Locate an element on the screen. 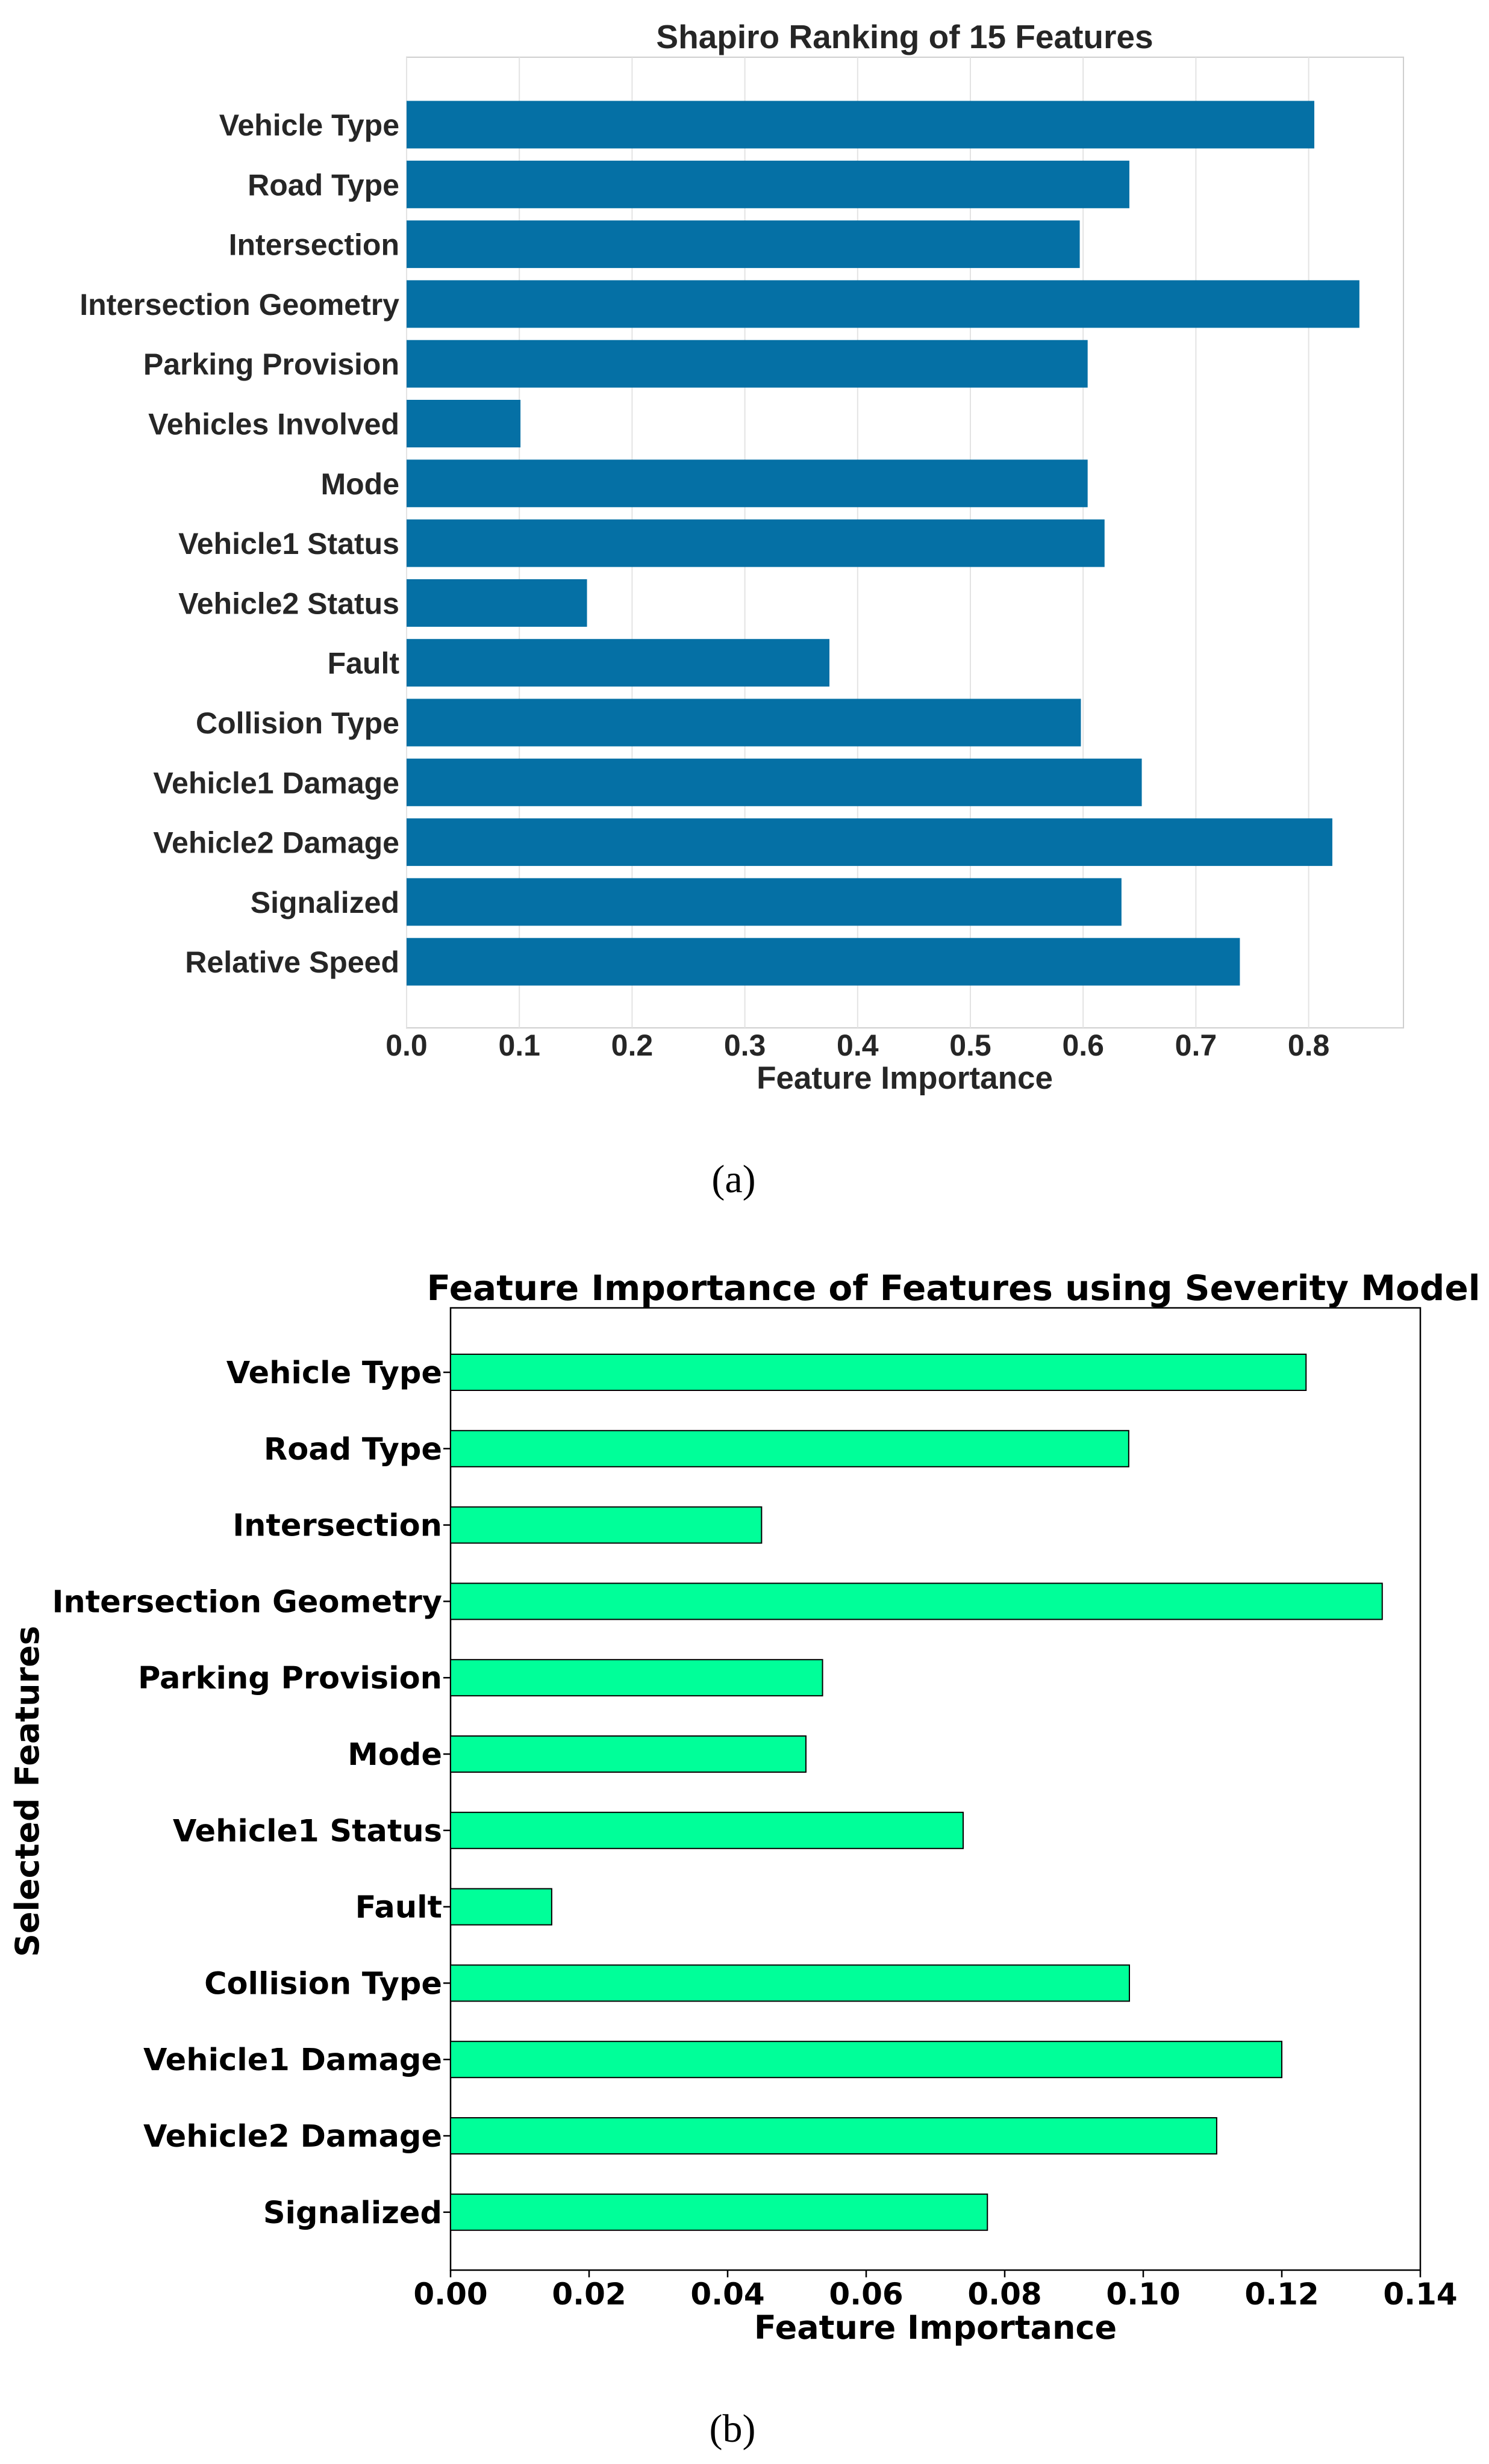  chart-a-tick-label: 0.2 is located at coordinates (632, 1045).